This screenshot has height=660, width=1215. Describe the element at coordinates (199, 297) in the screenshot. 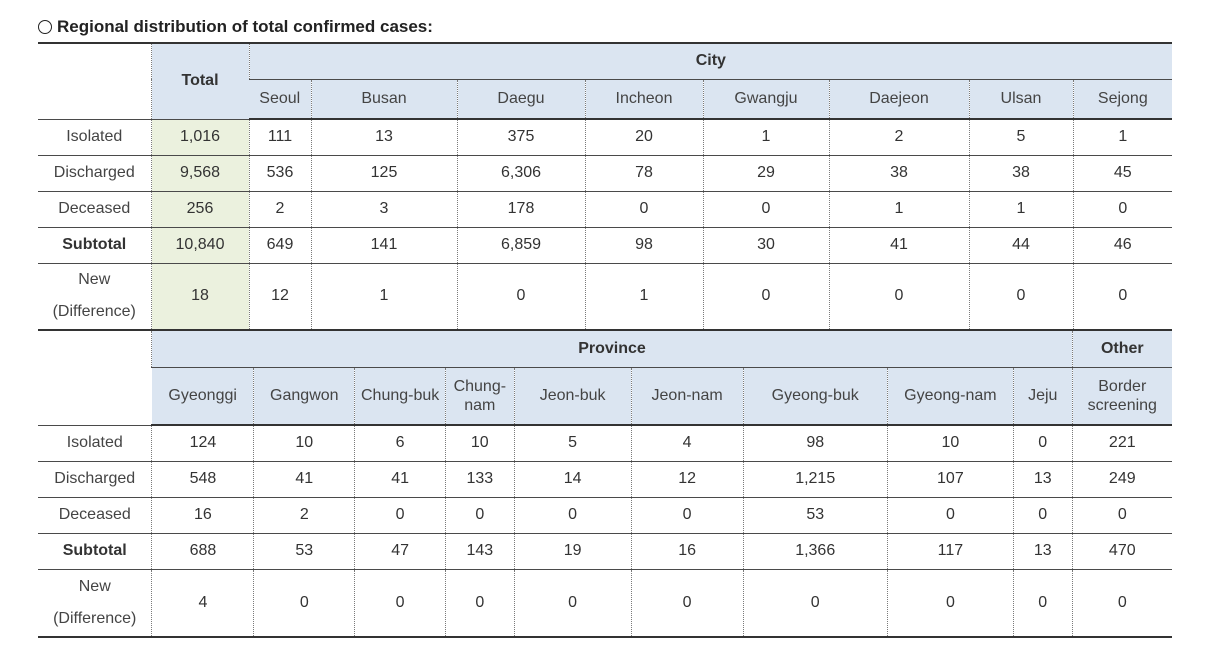

I see `total-cell: 18` at that location.